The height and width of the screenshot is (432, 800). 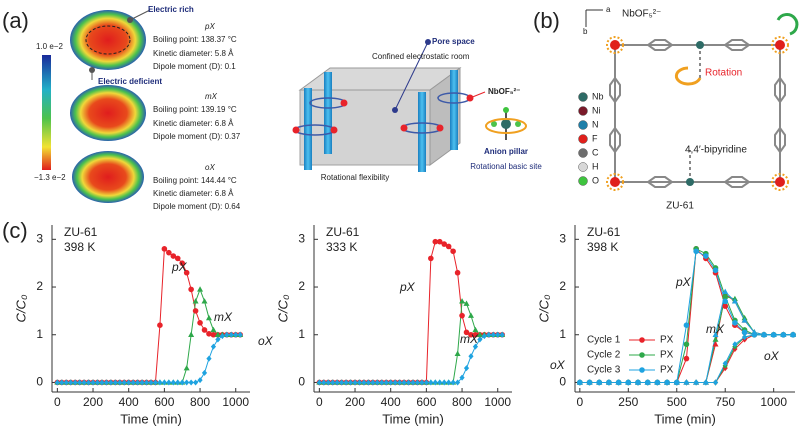 What do you see at coordinates (723, 73) in the screenshot?
I see `annotation: Rotation` at bounding box center [723, 73].